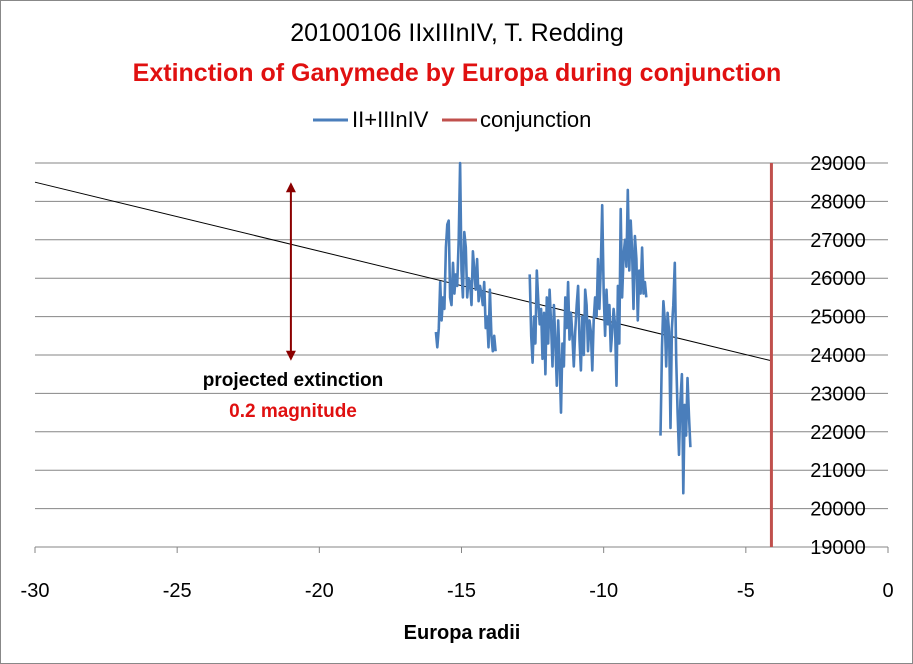 The height and width of the screenshot is (664, 913). Describe the element at coordinates (838, 241) in the screenshot. I see `y-tick-label-8: 27000` at that location.